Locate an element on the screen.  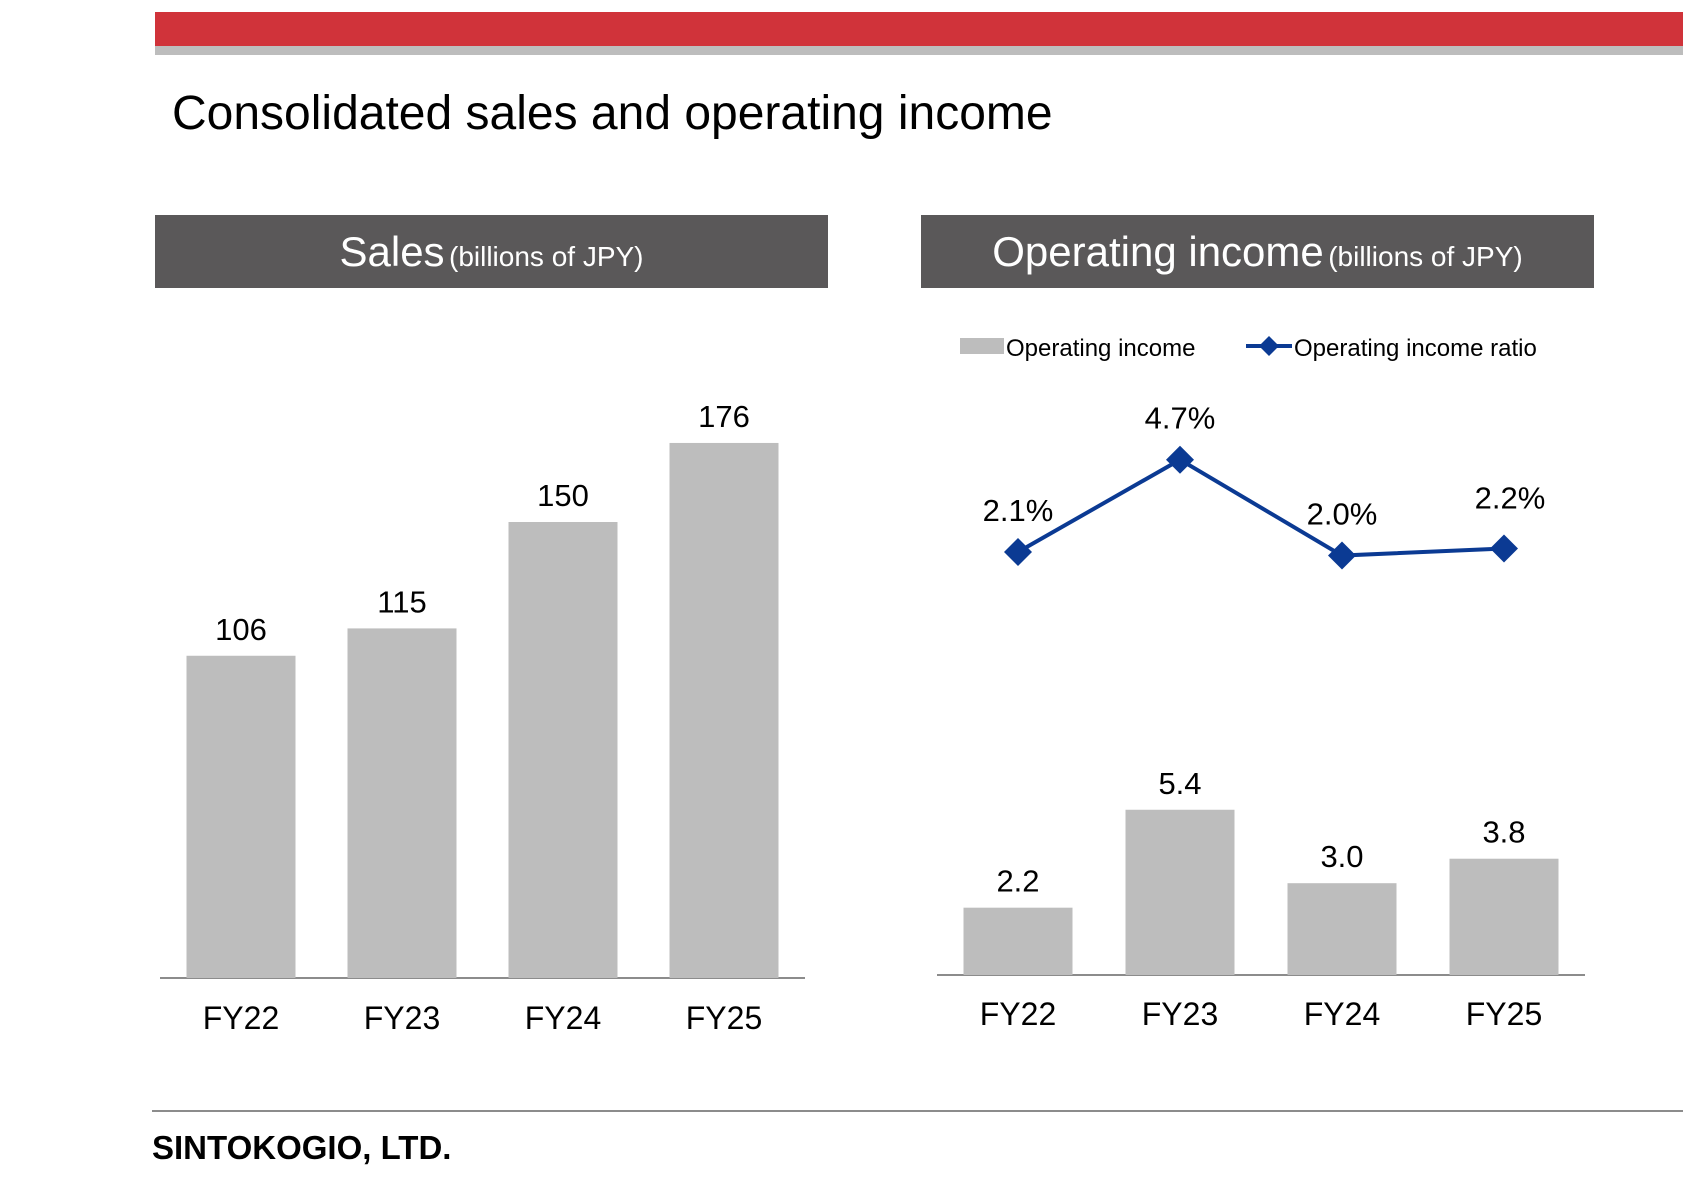
header-accent-bar is located at coordinates (919, 29).